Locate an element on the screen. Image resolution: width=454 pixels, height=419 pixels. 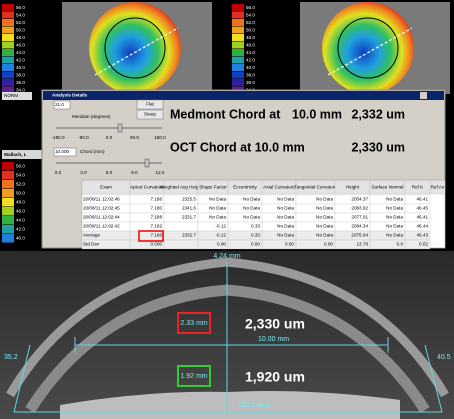
header-text: Ref Ax is located at coordinates (438, 187).